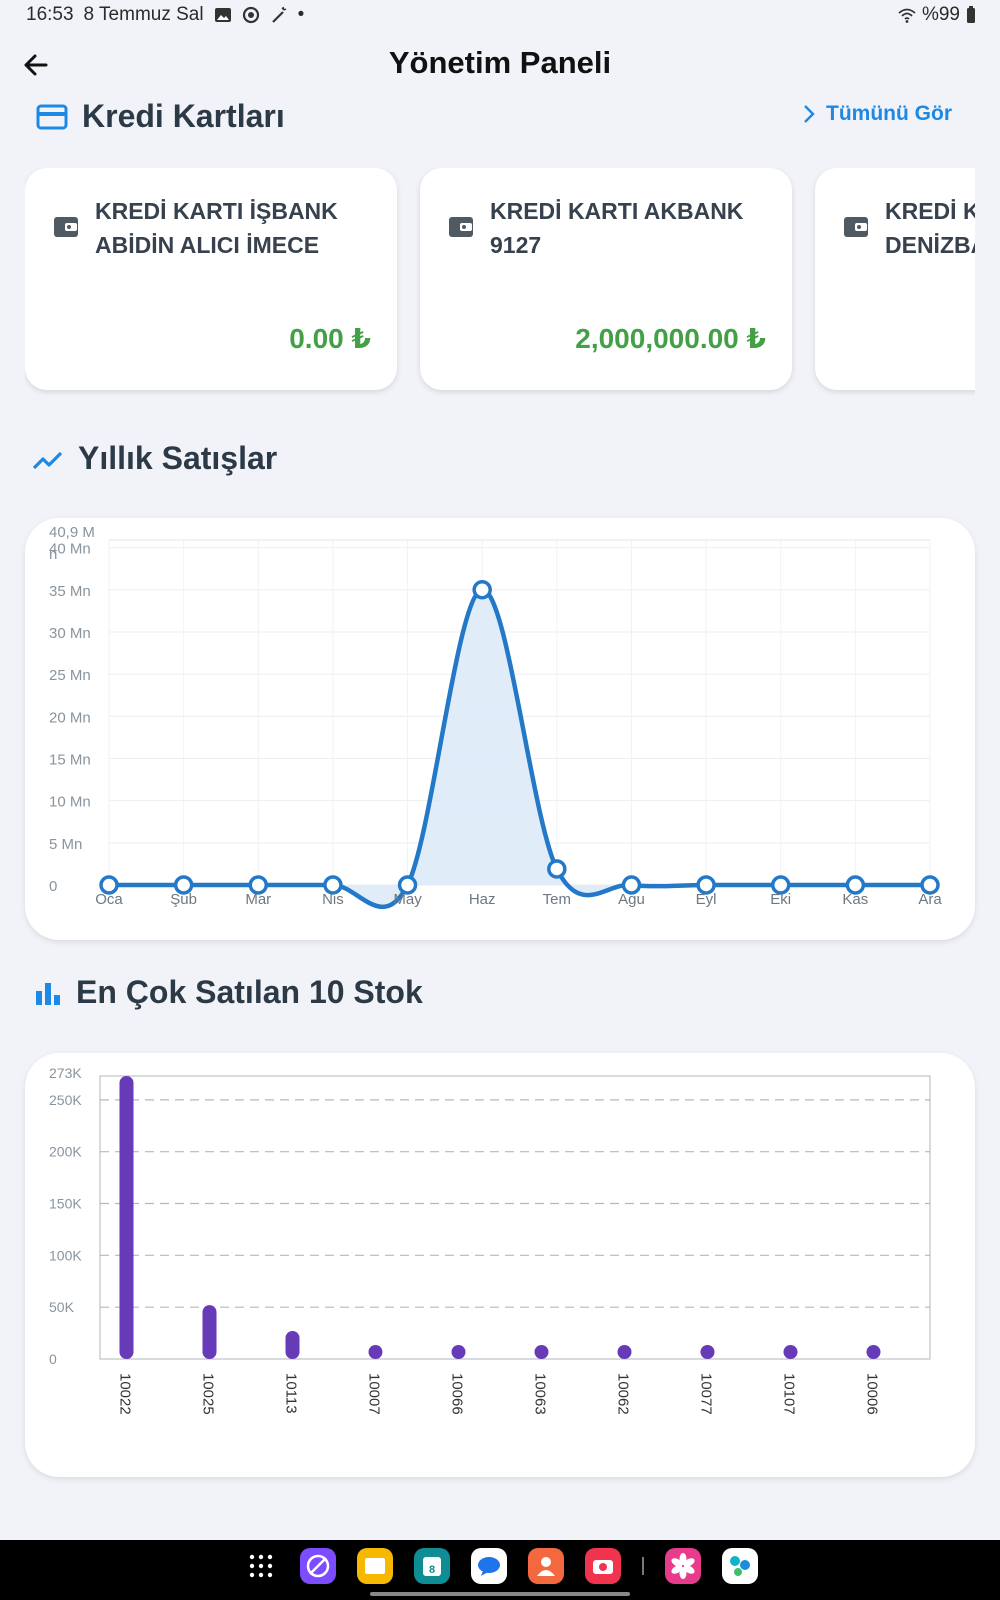 This screenshot has height=1600, width=1000. Describe the element at coordinates (488, 1566) in the screenshot. I see `messages-icon` at that location.